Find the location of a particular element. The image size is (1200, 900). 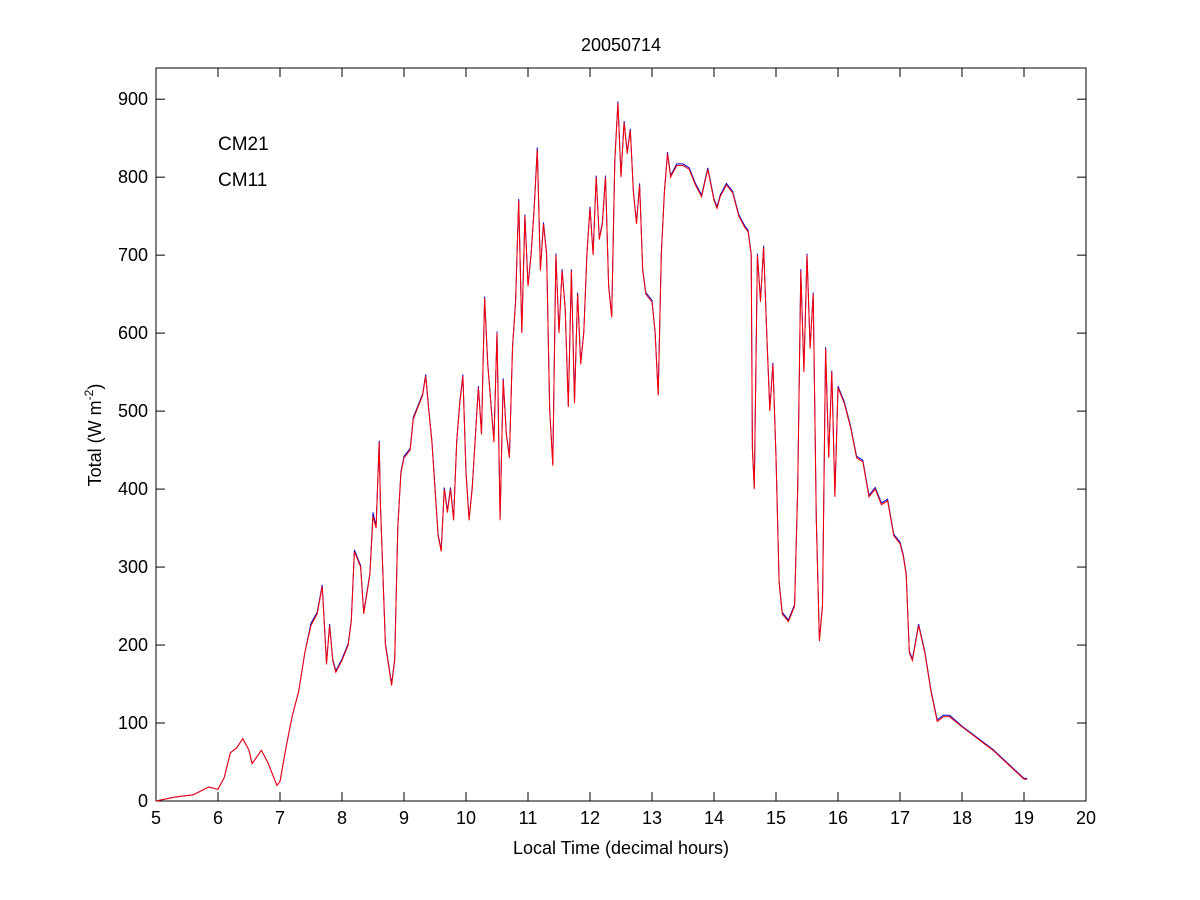

x-tick-label: 11 is located at coordinates (528, 818).